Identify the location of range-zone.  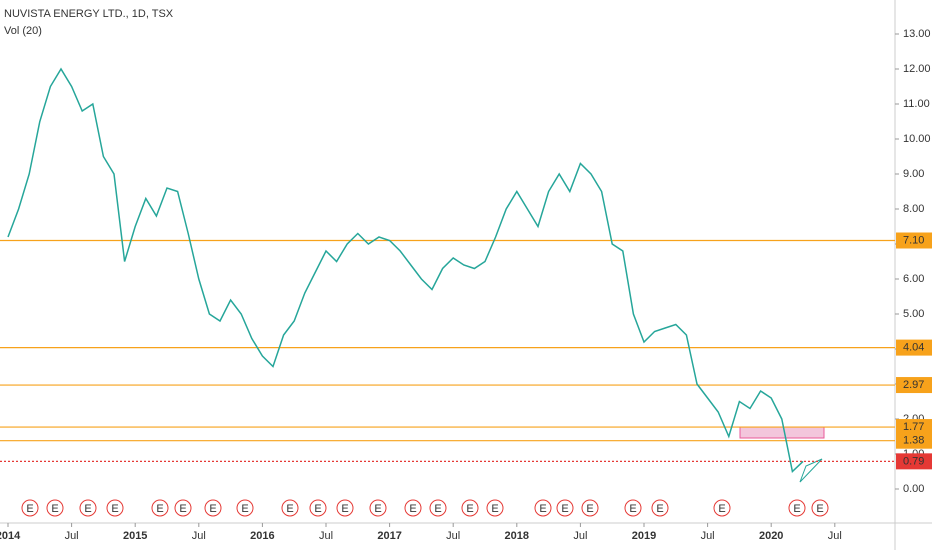
(782, 432).